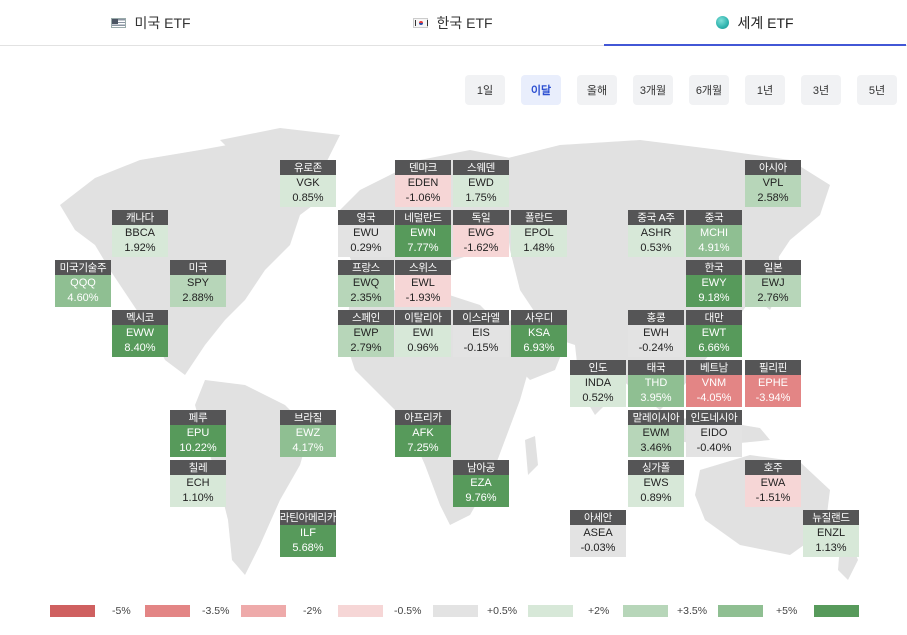  I want to click on period-5y-button: 5년, so click(877, 90).